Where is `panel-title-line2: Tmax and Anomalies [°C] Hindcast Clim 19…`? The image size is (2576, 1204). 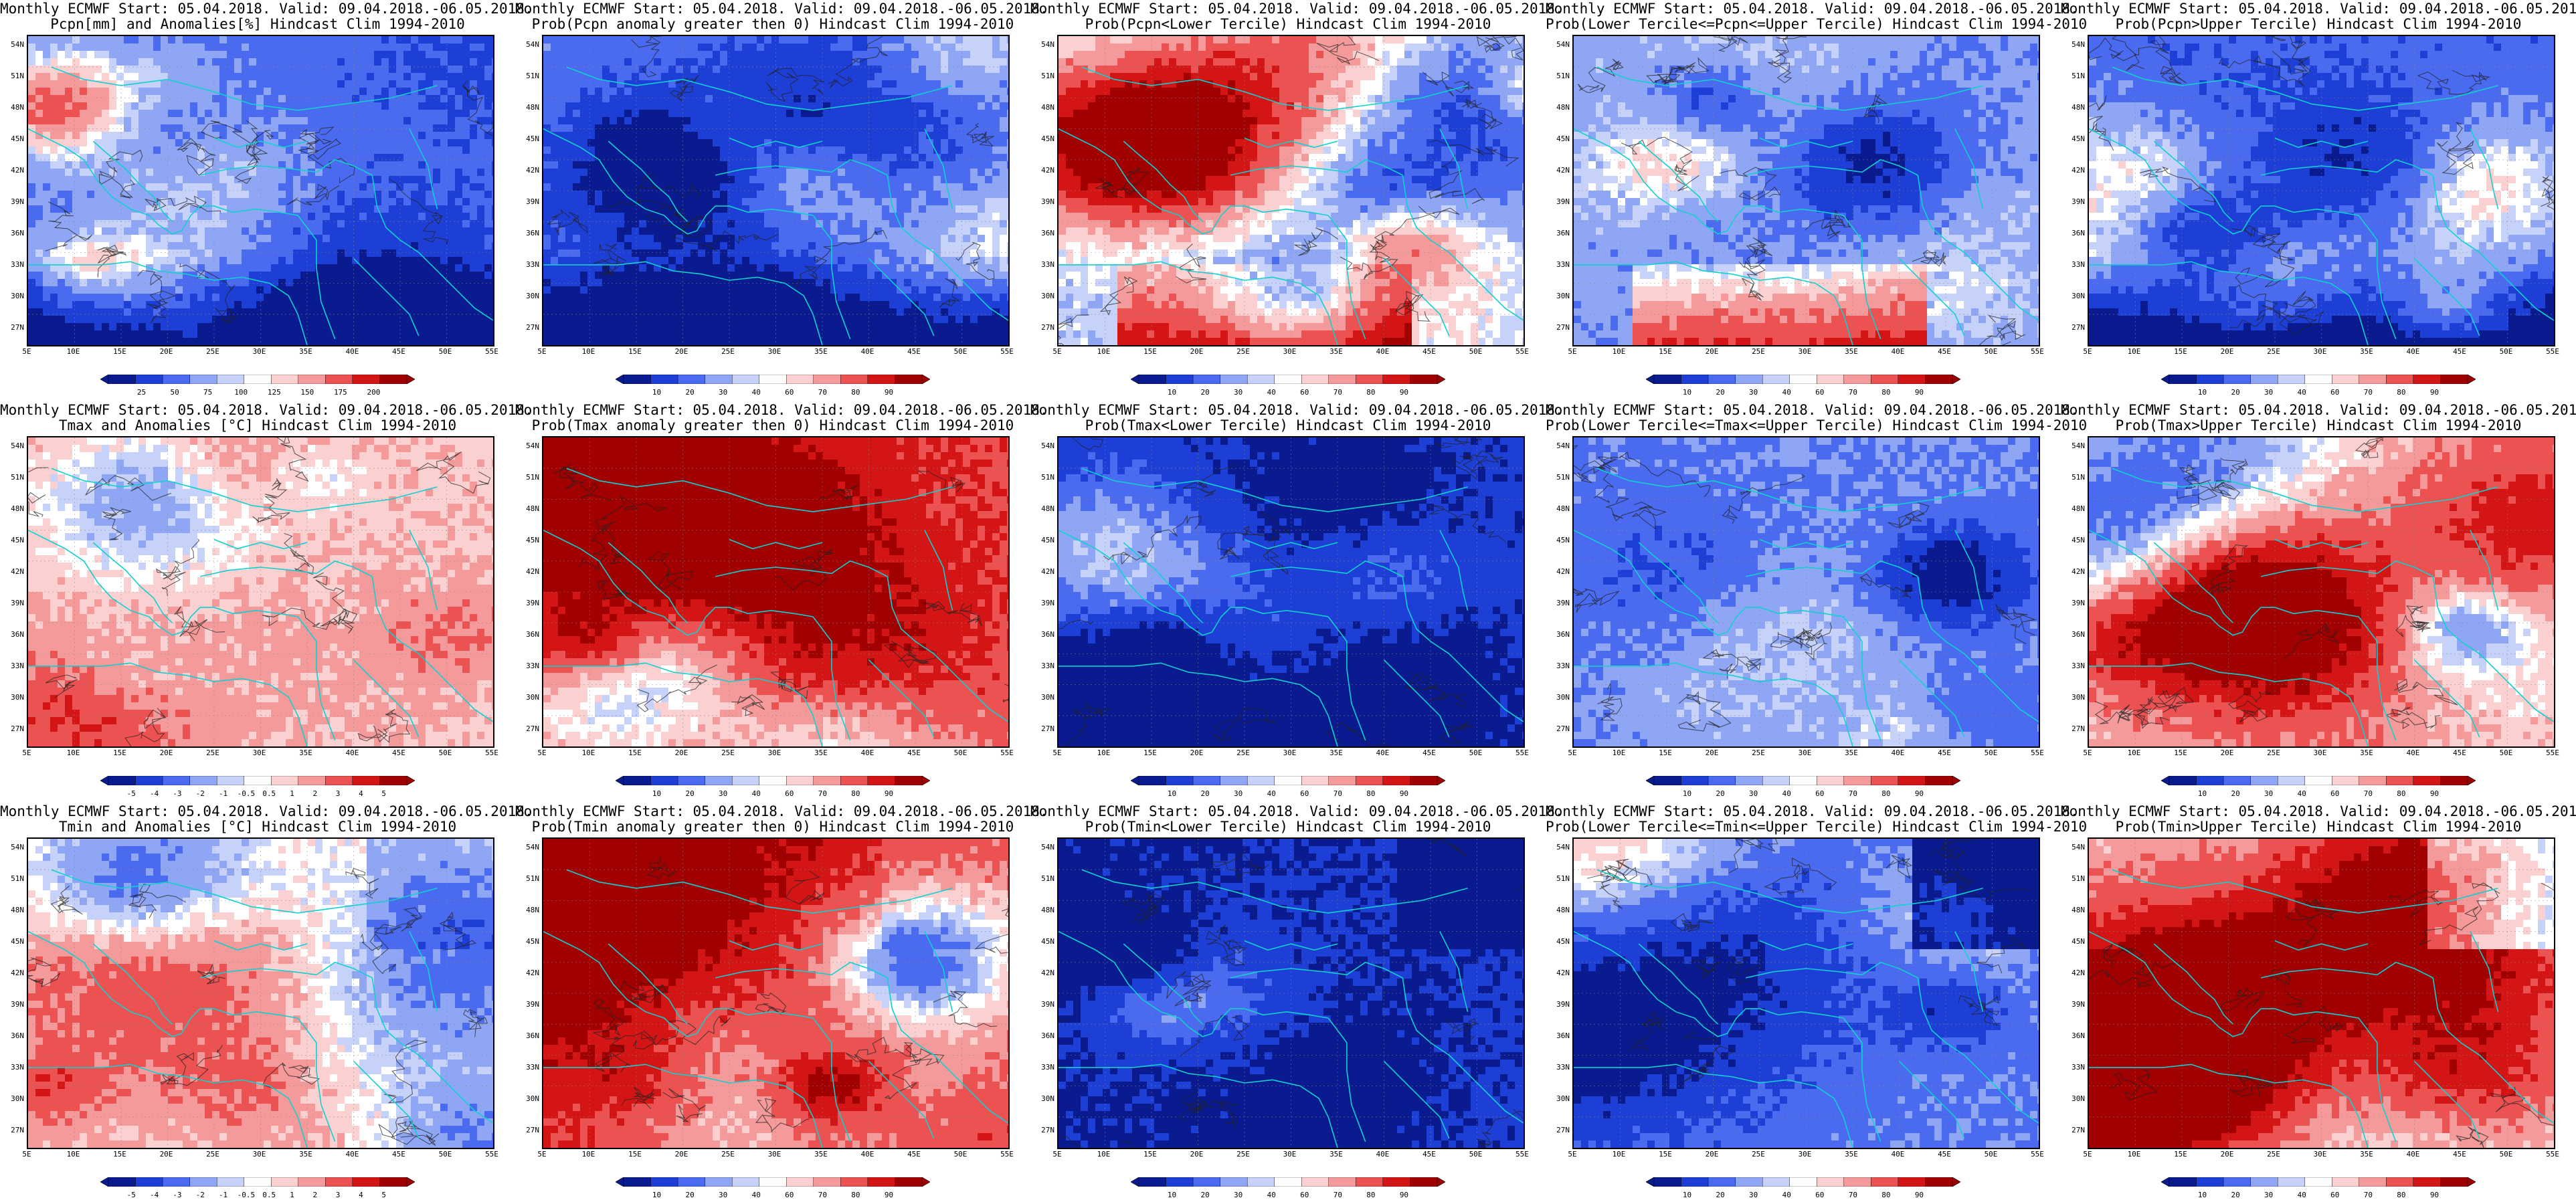
panel-title-line2: Tmax and Anomalies [°C] Hindcast Clim 19… is located at coordinates (257, 425).